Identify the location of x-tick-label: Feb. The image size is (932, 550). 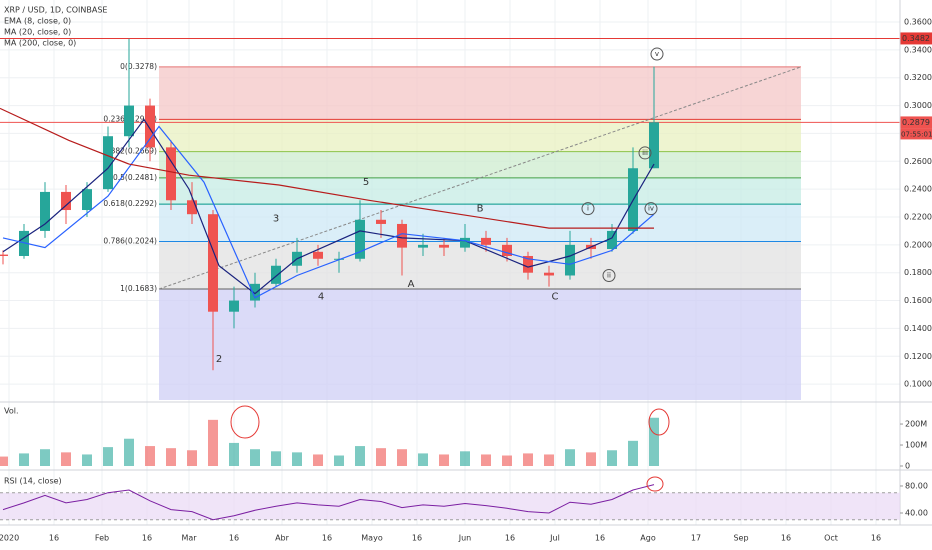
(102, 538).